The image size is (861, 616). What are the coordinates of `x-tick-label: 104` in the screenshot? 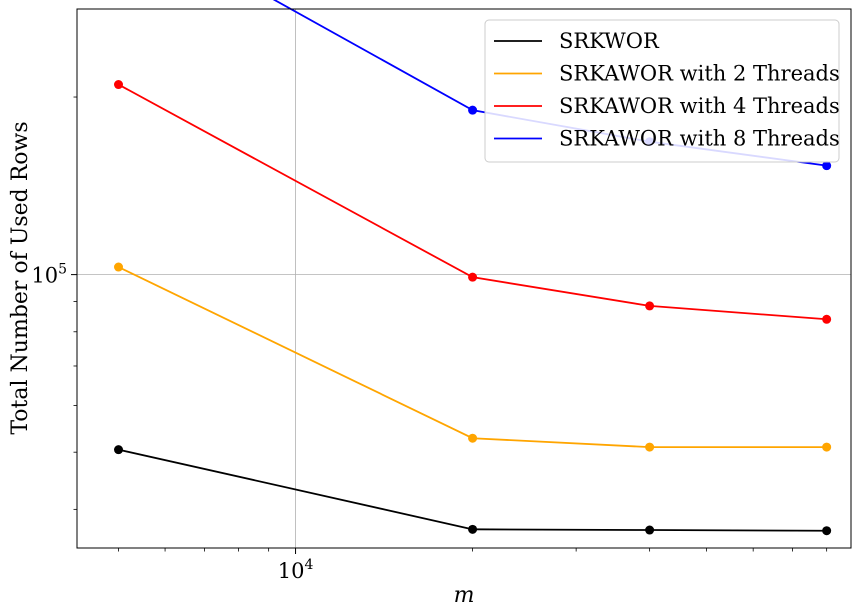 It's located at (296, 570).